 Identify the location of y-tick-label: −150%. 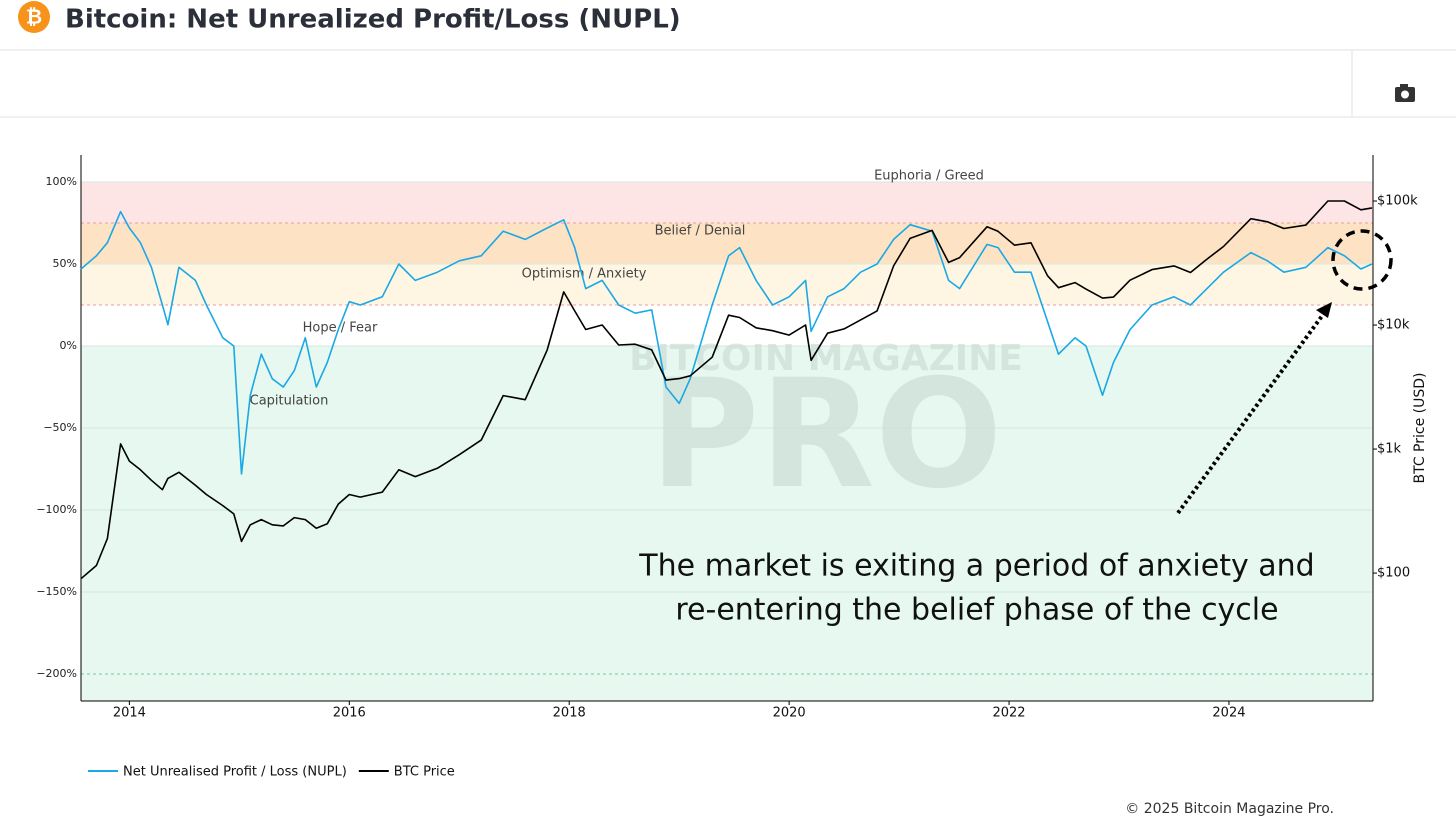
(56, 591).